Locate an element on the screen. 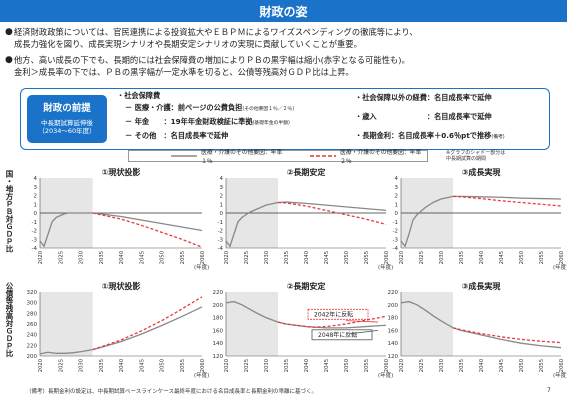  premise-non-ss: ・社会保障以外の経費：名目成長率で延伸 is located at coordinates (423, 97).